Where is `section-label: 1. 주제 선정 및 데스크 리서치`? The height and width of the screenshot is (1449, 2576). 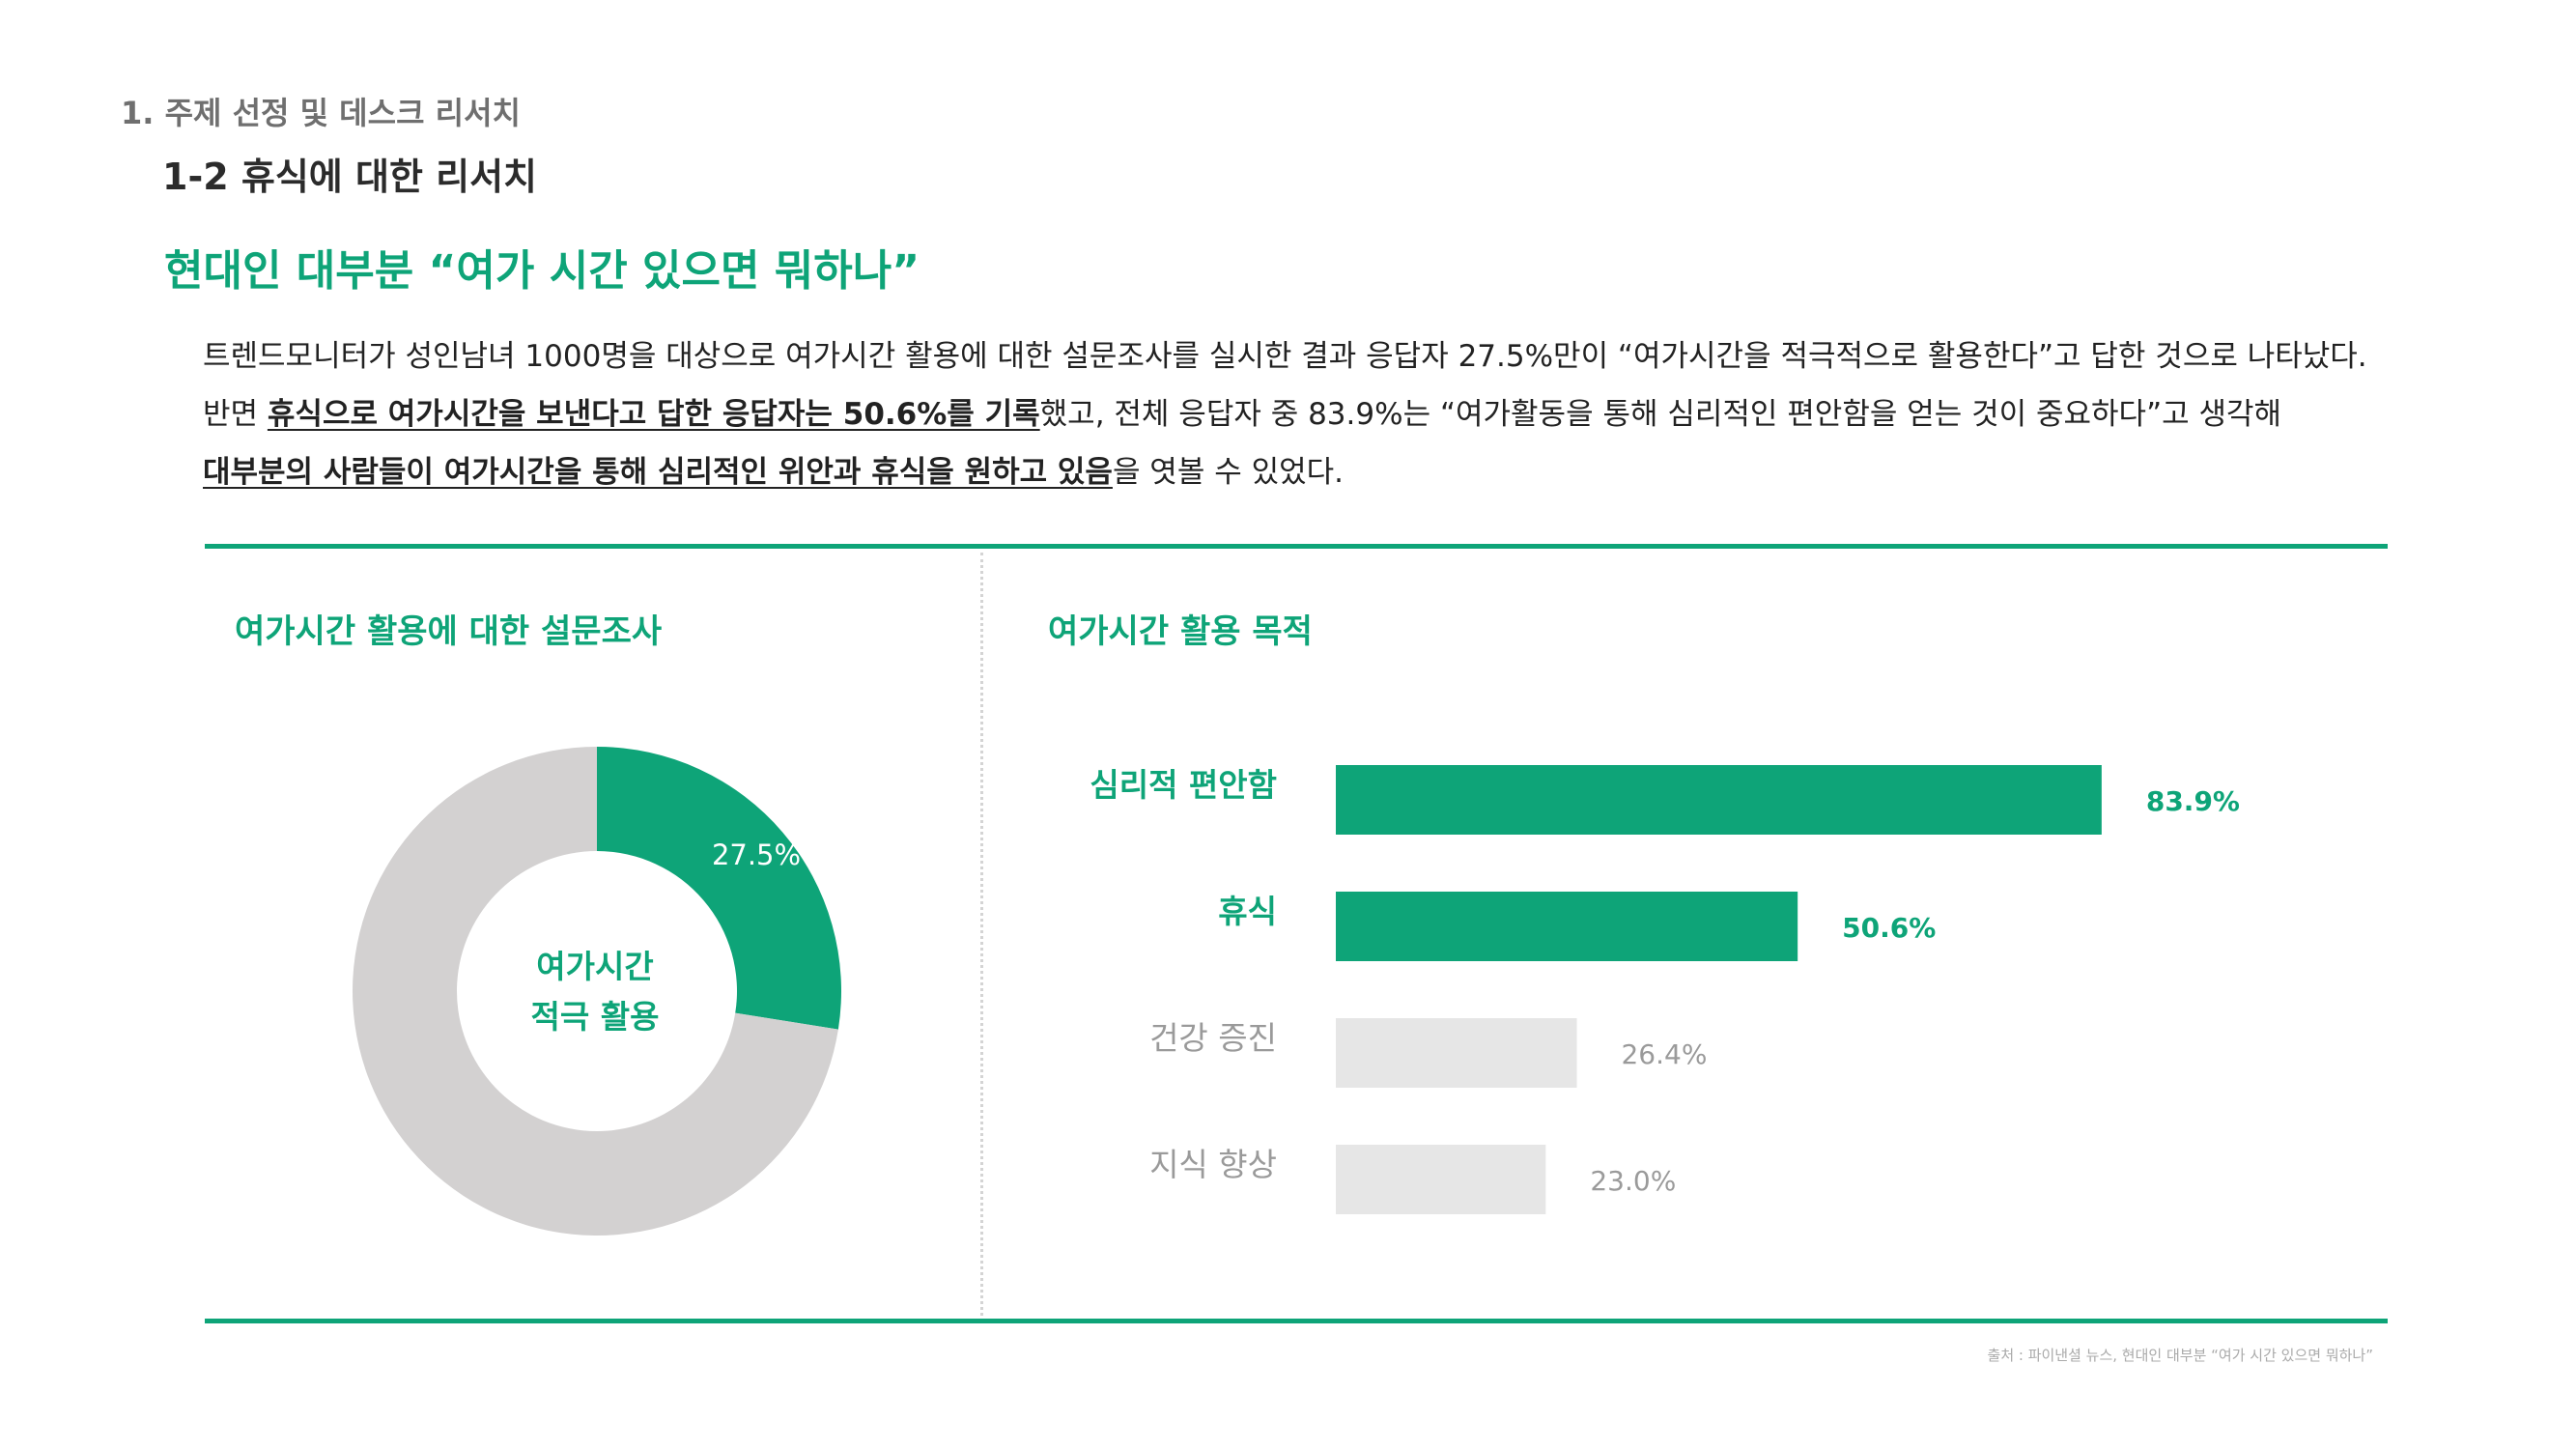 section-label: 1. 주제 선정 및 데스크 리서치 is located at coordinates (321, 113).